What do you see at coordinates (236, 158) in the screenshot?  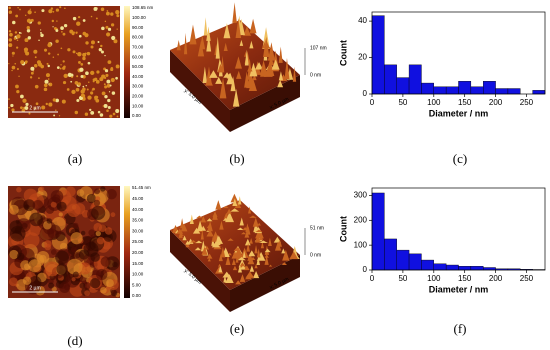 I see `panel-label: (b)` at bounding box center [236, 158].